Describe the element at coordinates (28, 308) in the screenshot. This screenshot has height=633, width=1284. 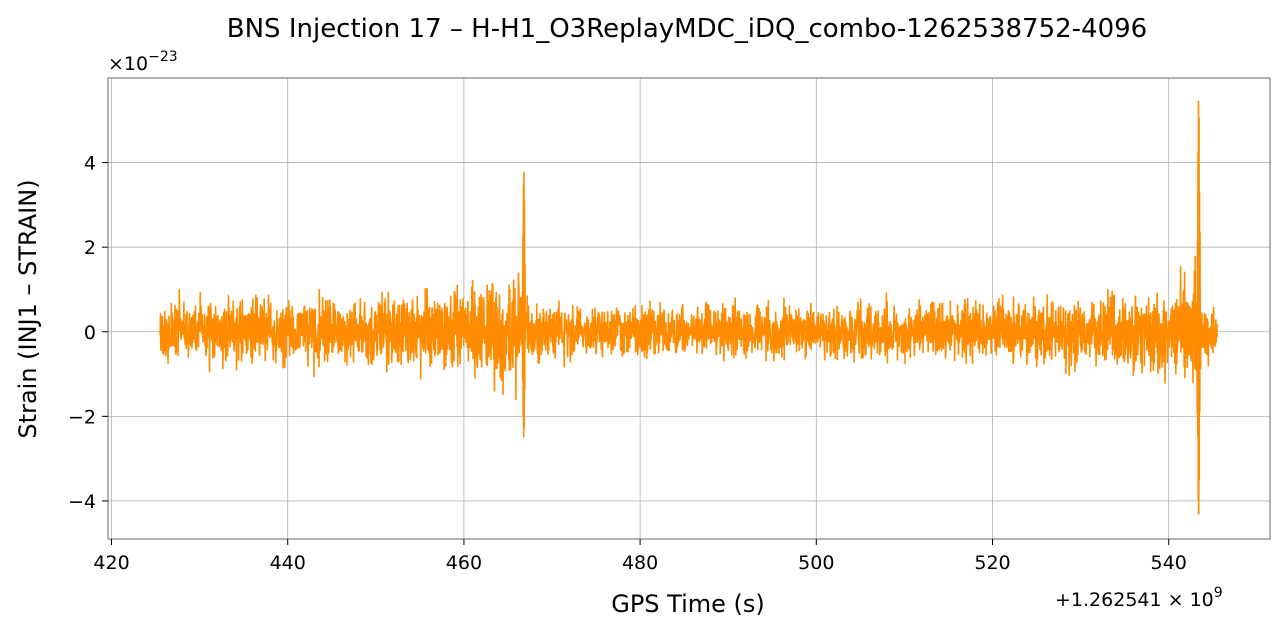
I see `y-axis-label: Strain (INJ1 – STRAIN)` at that location.